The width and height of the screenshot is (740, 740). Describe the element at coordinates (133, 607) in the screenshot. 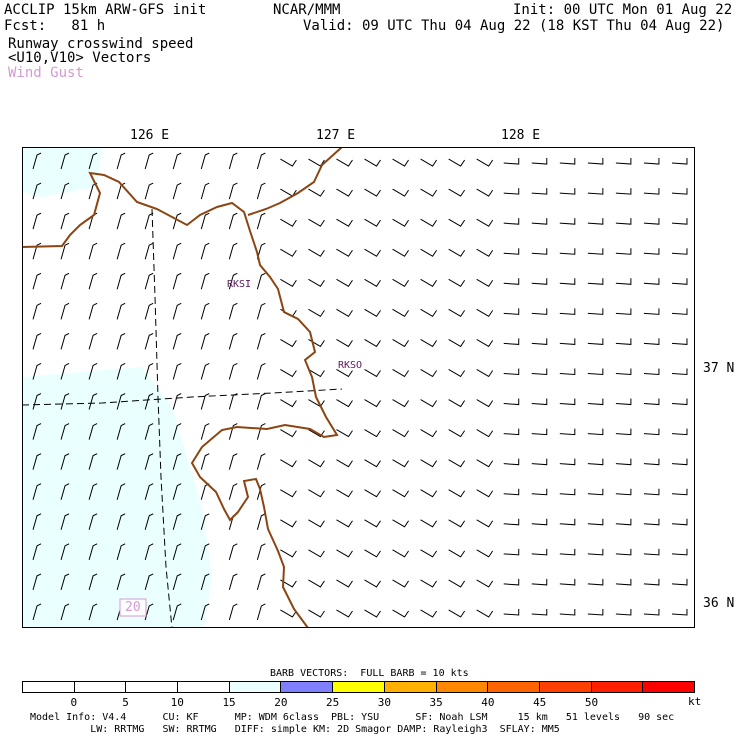

I see `contour-label-box` at that location.